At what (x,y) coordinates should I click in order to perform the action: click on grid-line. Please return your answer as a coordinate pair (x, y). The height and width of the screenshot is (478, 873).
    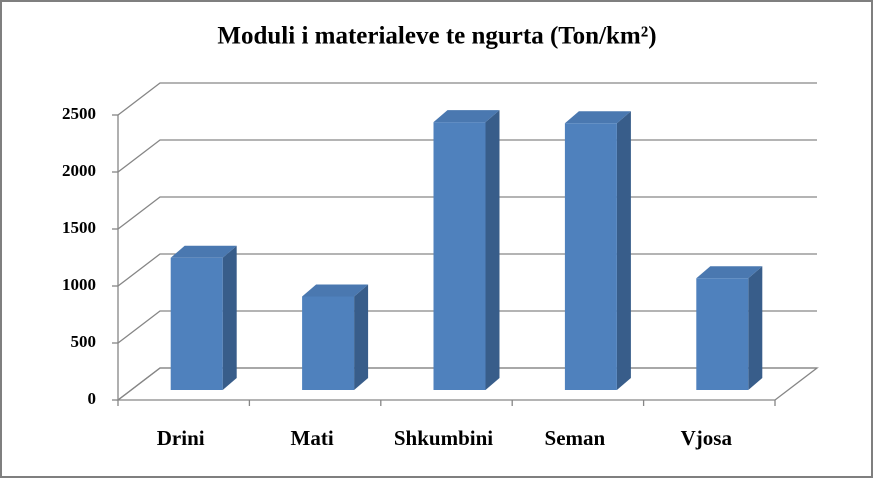
    Looking at the image, I should click on (467, 99).